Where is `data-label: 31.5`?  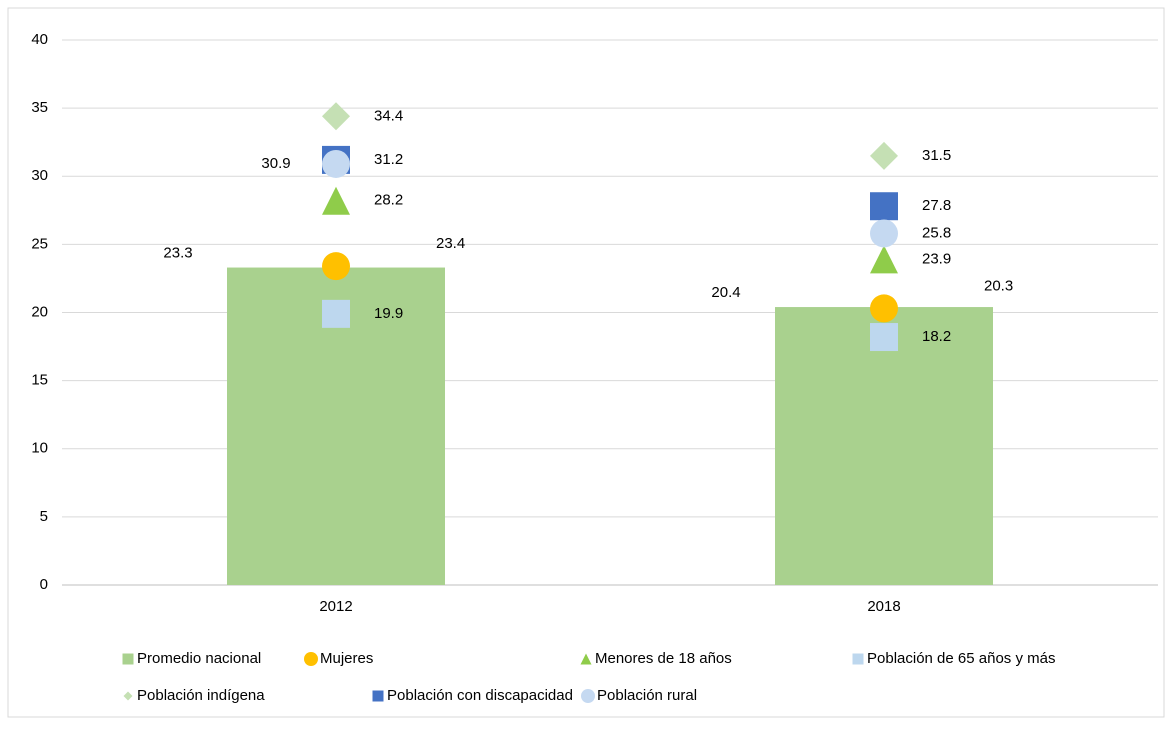
data-label: 31.5 is located at coordinates (936, 155).